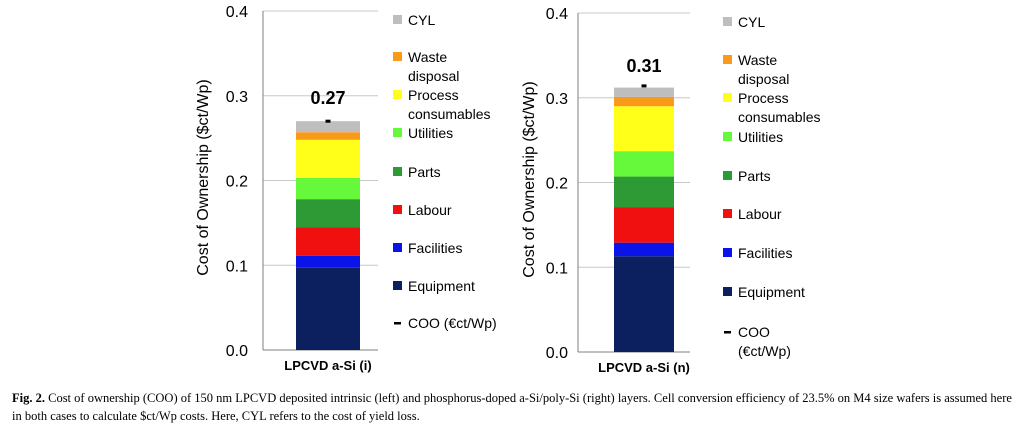 This screenshot has height=431, width=1020. What do you see at coordinates (754, 332) in the screenshot?
I see `chart2-legend-label-coo: COO` at bounding box center [754, 332].